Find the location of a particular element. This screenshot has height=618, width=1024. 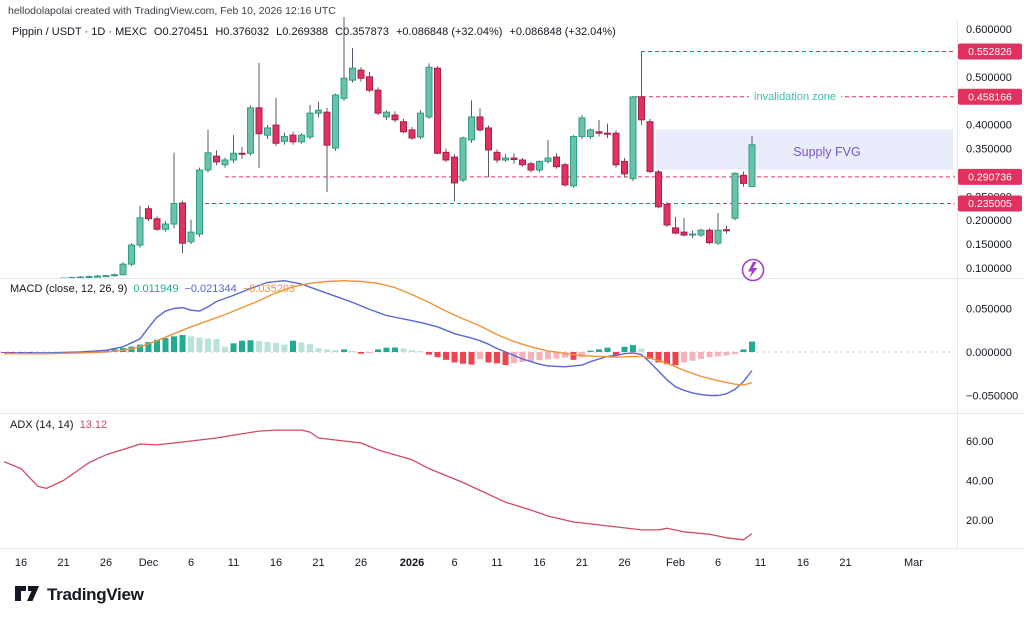

time-tick-label: 26 is located at coordinates (106, 563).